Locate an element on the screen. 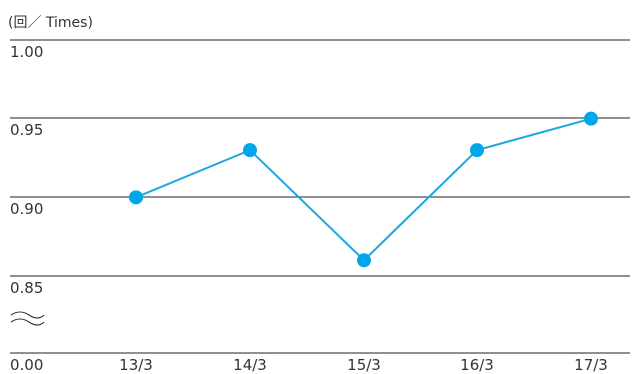  y-tick-label: 0.95 is located at coordinates (26, 130).